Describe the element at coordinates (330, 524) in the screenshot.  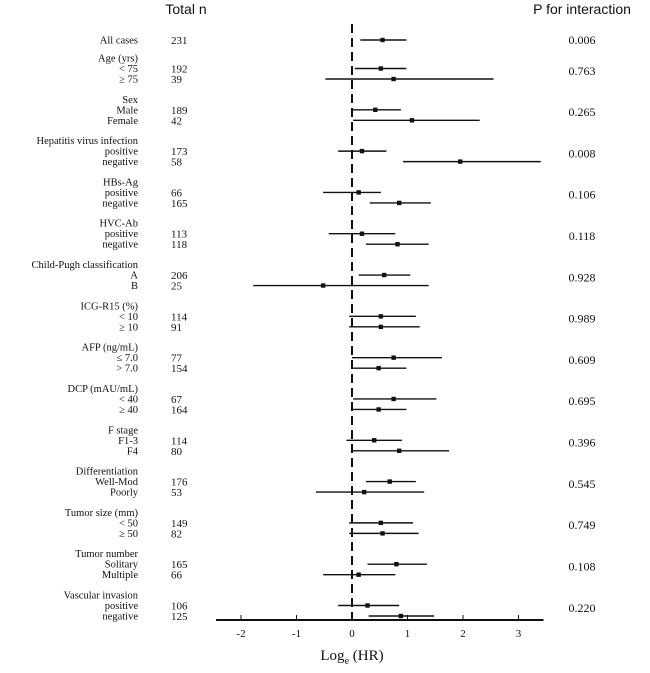
I see `forest-group-12: Tumor size (mm) 0.749 < 50 149 ≥ 50 82` at that location.